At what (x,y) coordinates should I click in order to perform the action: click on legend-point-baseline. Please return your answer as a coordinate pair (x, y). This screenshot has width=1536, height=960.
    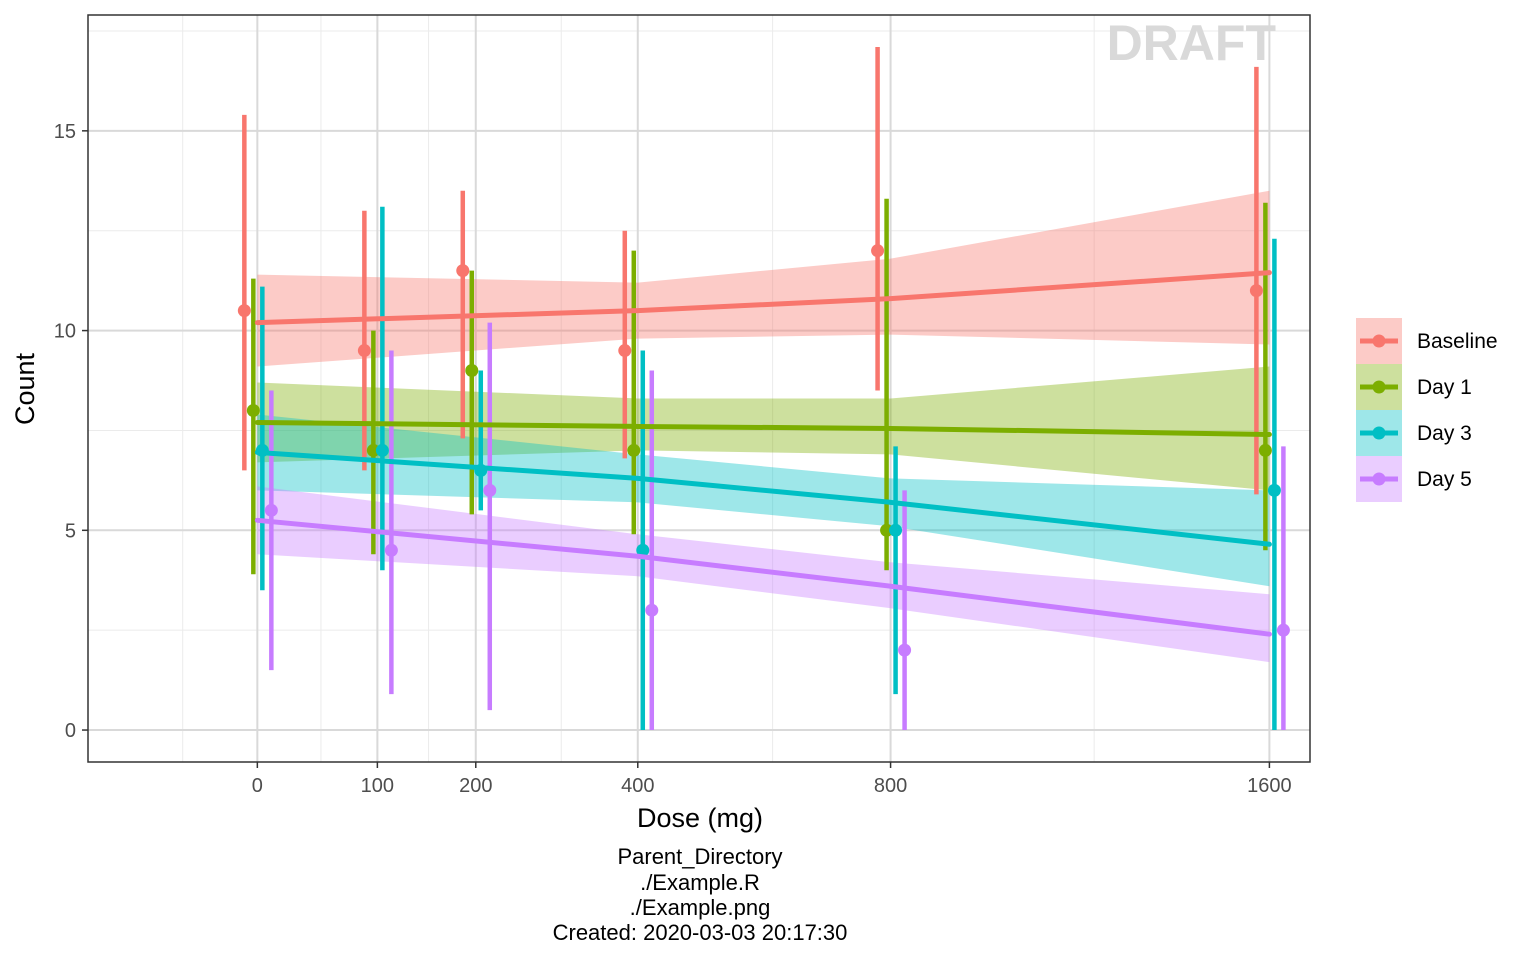
    Looking at the image, I should click on (1379, 341).